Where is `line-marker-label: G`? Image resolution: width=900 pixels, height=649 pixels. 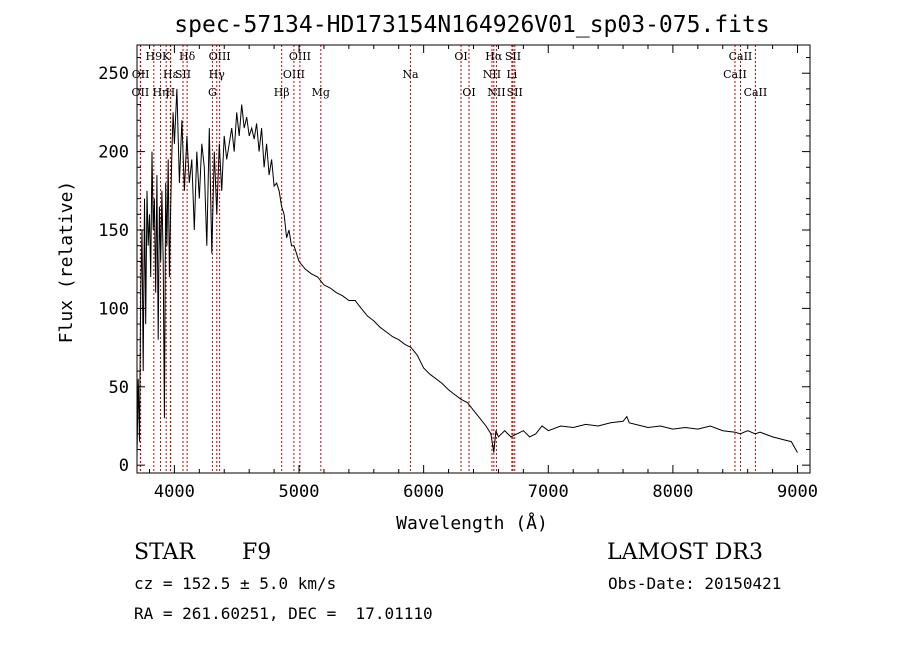
line-marker-label: G is located at coordinates (212, 92).